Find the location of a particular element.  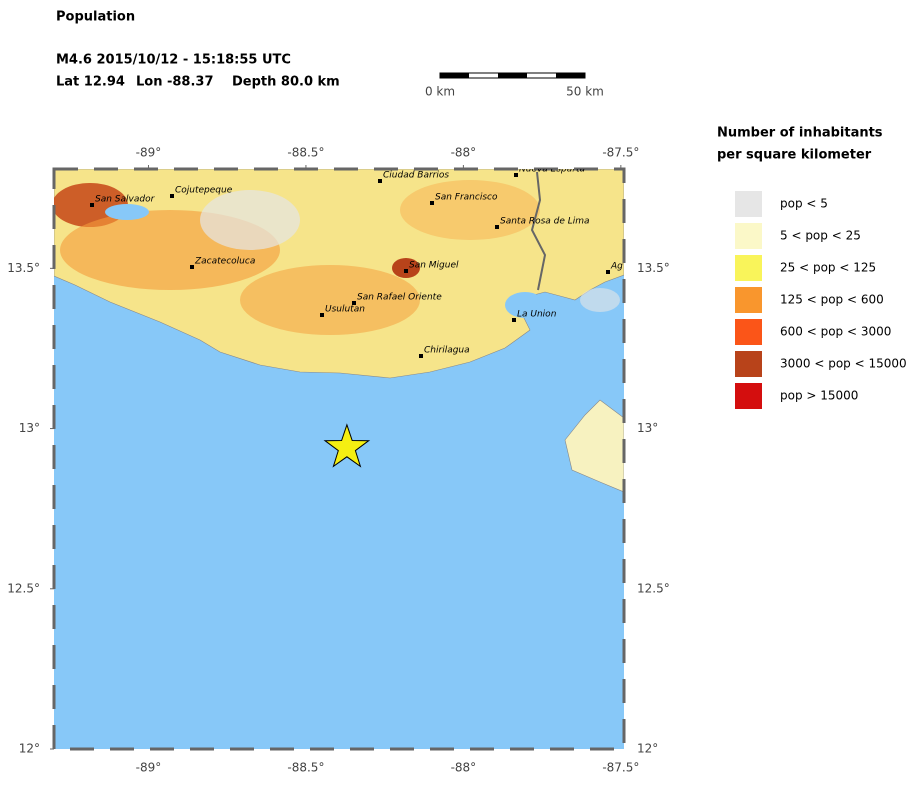

city-label: Ag is located at coordinates (616, 267).